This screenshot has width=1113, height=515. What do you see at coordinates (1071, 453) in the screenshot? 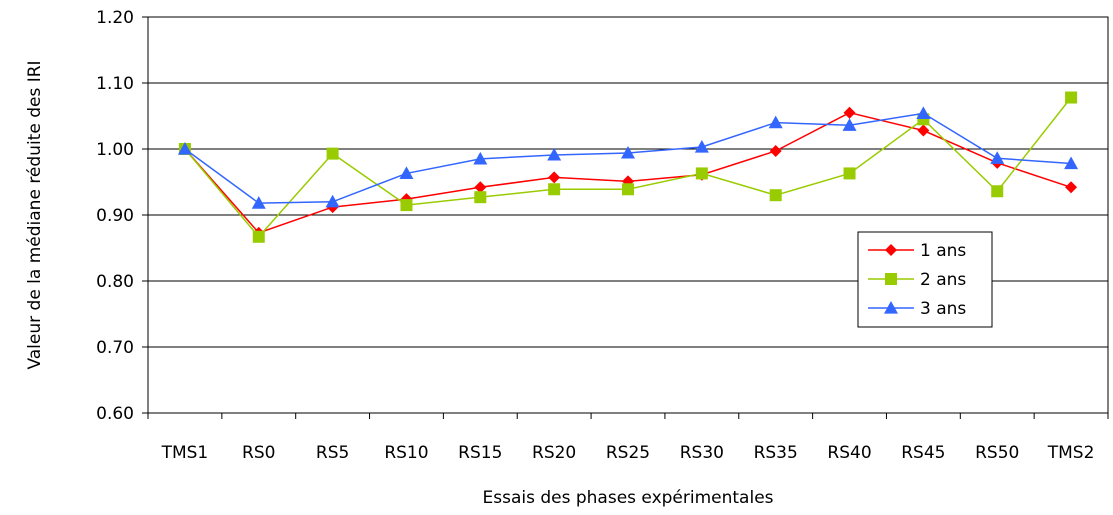
I see `x-tick-label: TMS2` at bounding box center [1071, 453].